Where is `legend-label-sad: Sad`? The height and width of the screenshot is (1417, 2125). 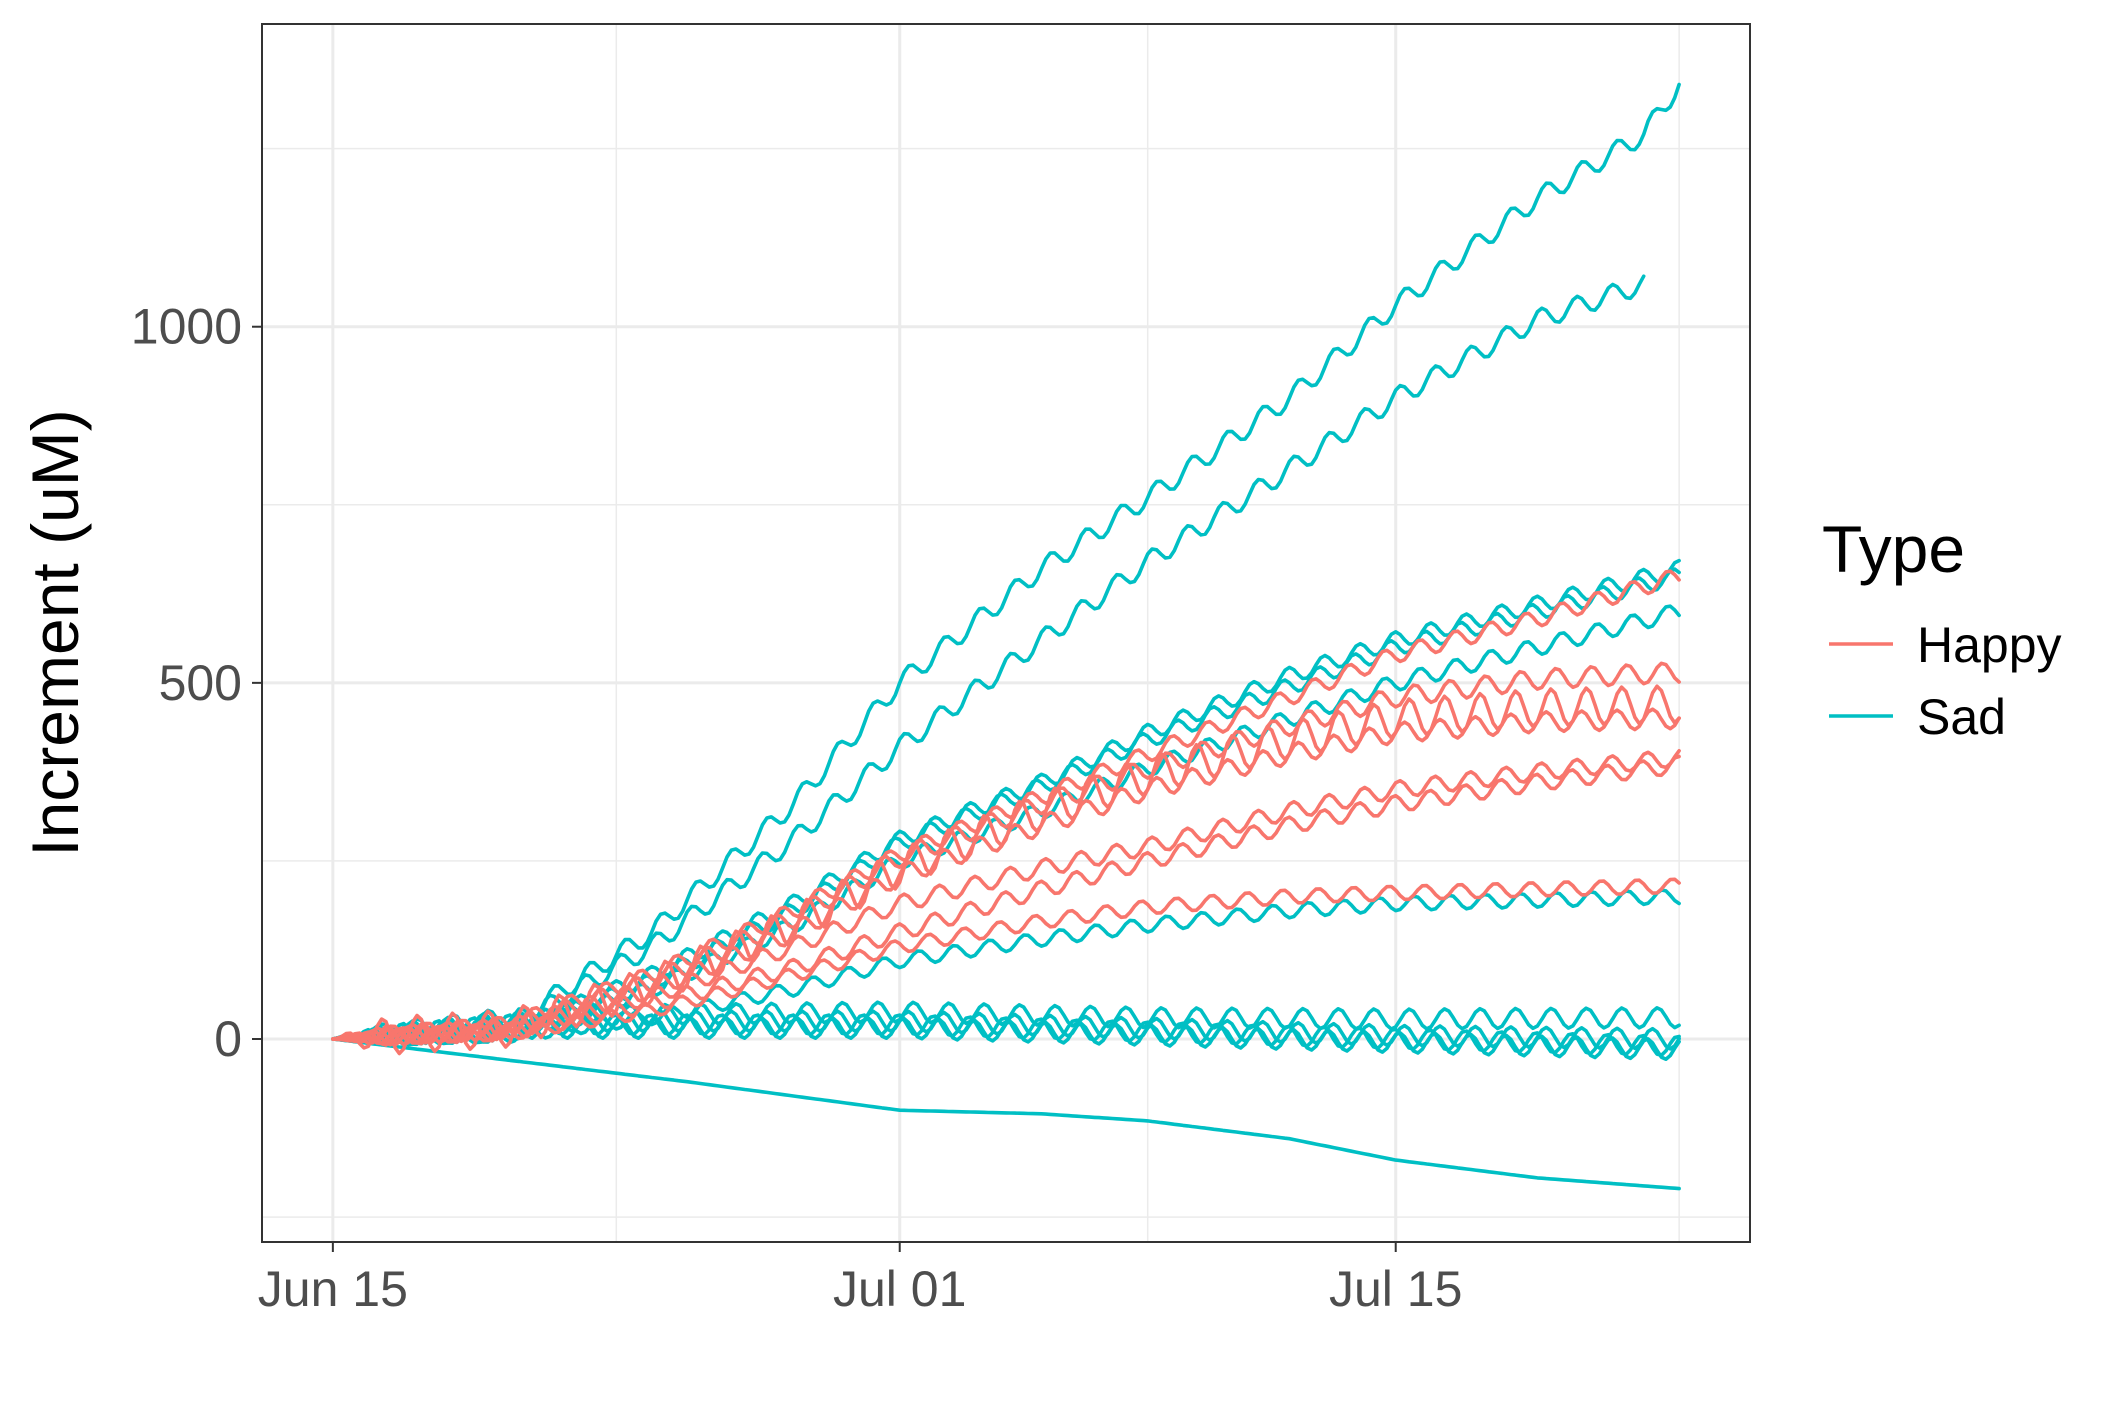 legend-label-sad: Sad is located at coordinates (1961, 717).